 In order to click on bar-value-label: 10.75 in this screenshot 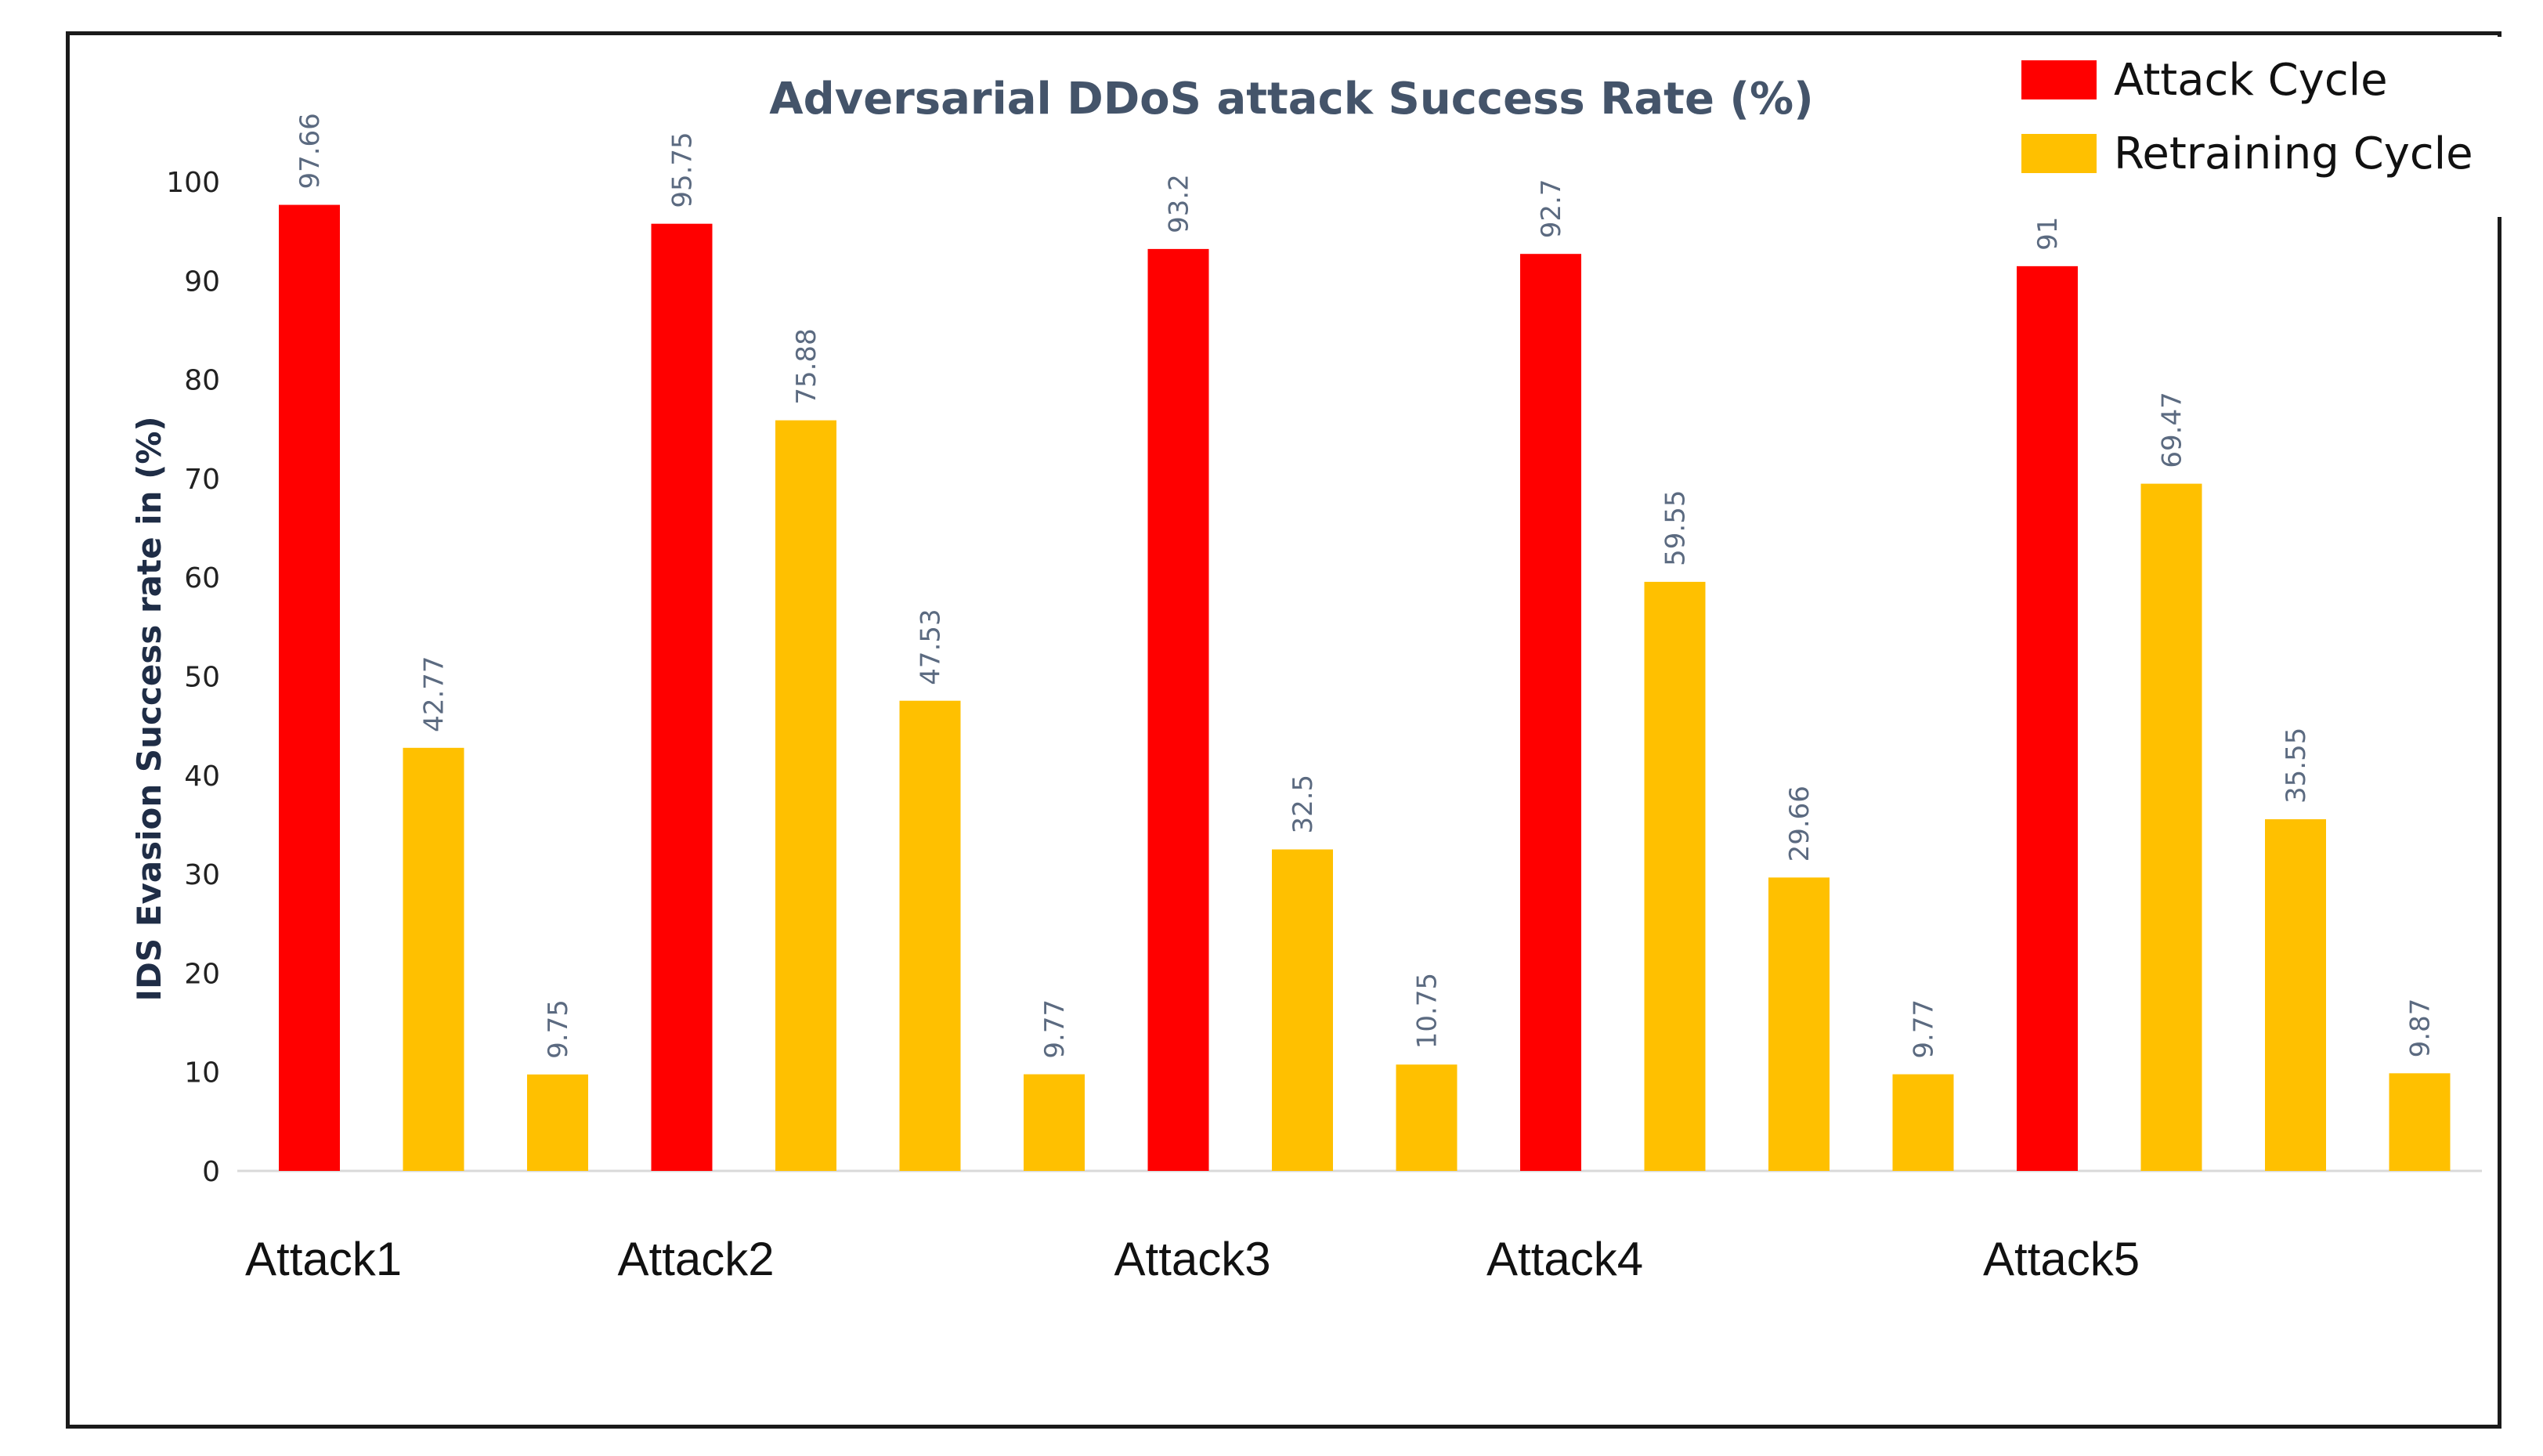, I will do `click(1427, 1011)`.